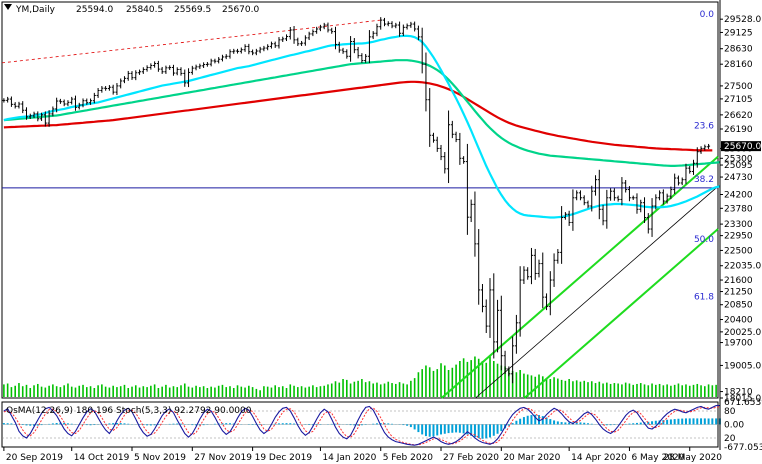  I want to click on current-price-marker, so click(741, 146).